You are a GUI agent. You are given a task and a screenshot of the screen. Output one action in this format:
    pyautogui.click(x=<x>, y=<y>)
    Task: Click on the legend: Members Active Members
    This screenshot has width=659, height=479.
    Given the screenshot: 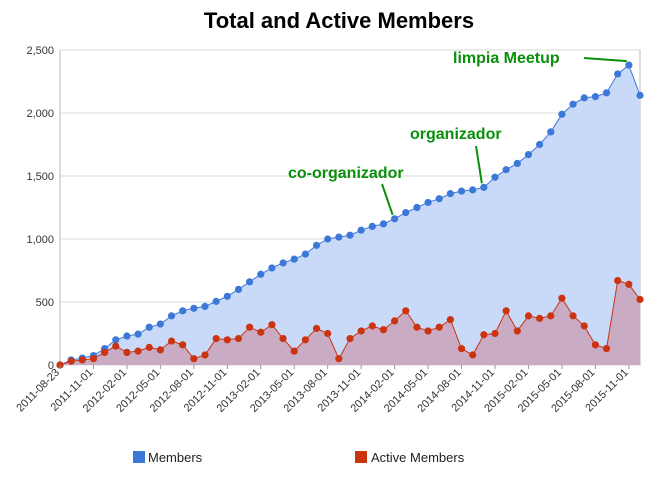 What is the action you would take?
    pyautogui.click(x=299, y=457)
    